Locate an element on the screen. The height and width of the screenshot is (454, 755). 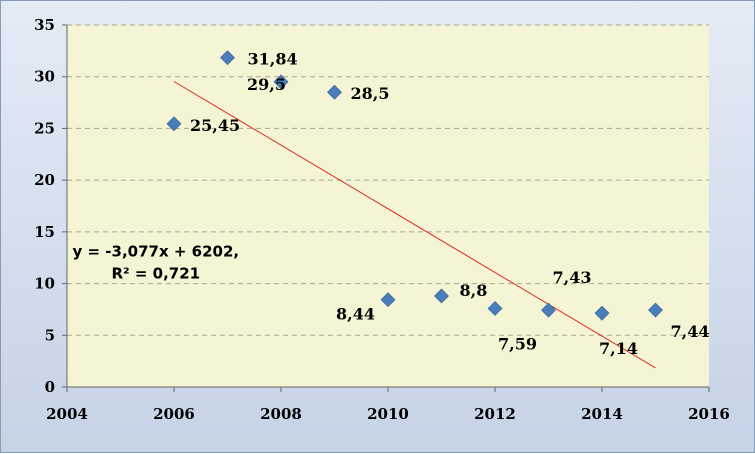
y-tick-label: 0 is located at coordinates (50, 387).